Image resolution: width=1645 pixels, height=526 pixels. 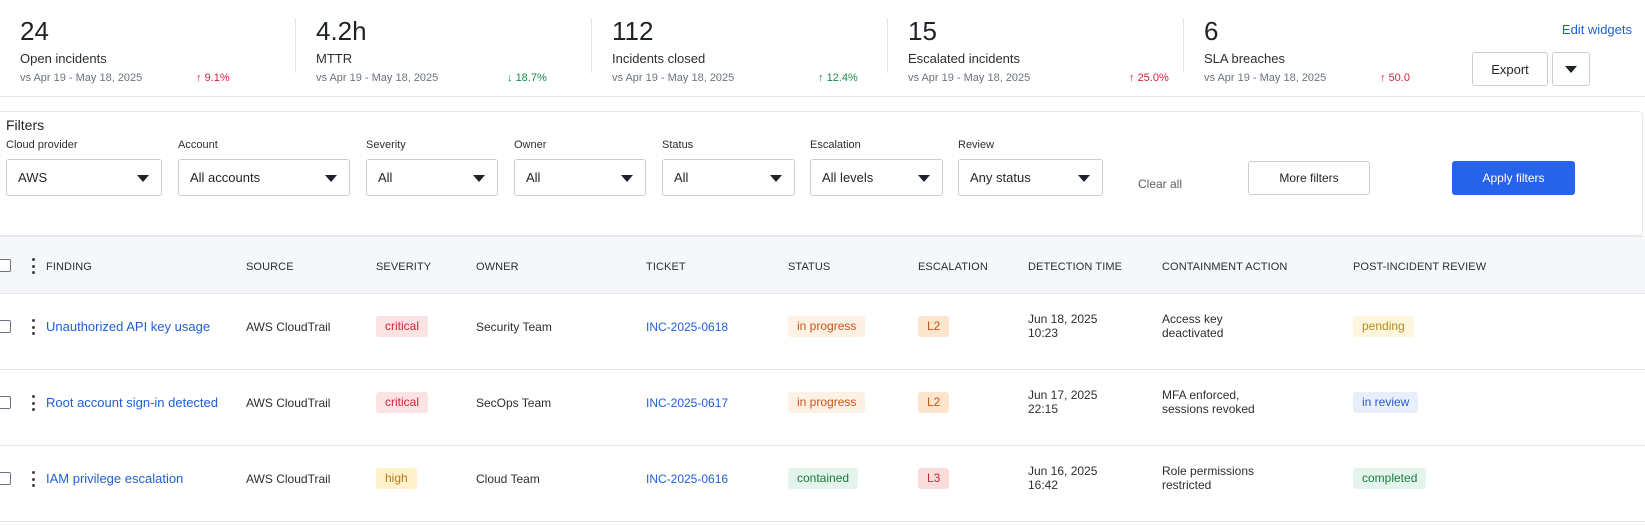 I want to click on column-header-severity: SEVERITY, so click(x=404, y=267).